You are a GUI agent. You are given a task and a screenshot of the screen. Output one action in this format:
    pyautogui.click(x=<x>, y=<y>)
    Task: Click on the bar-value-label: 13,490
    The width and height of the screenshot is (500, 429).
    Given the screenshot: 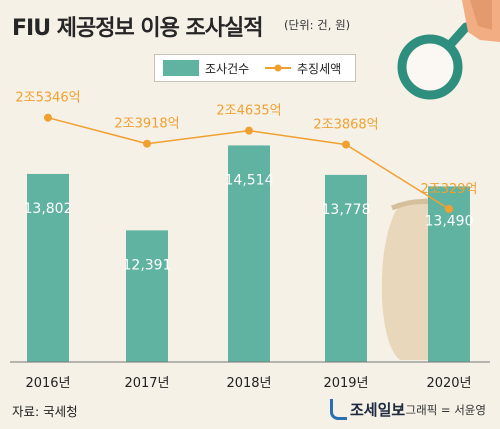 What is the action you would take?
    pyautogui.click(x=449, y=221)
    